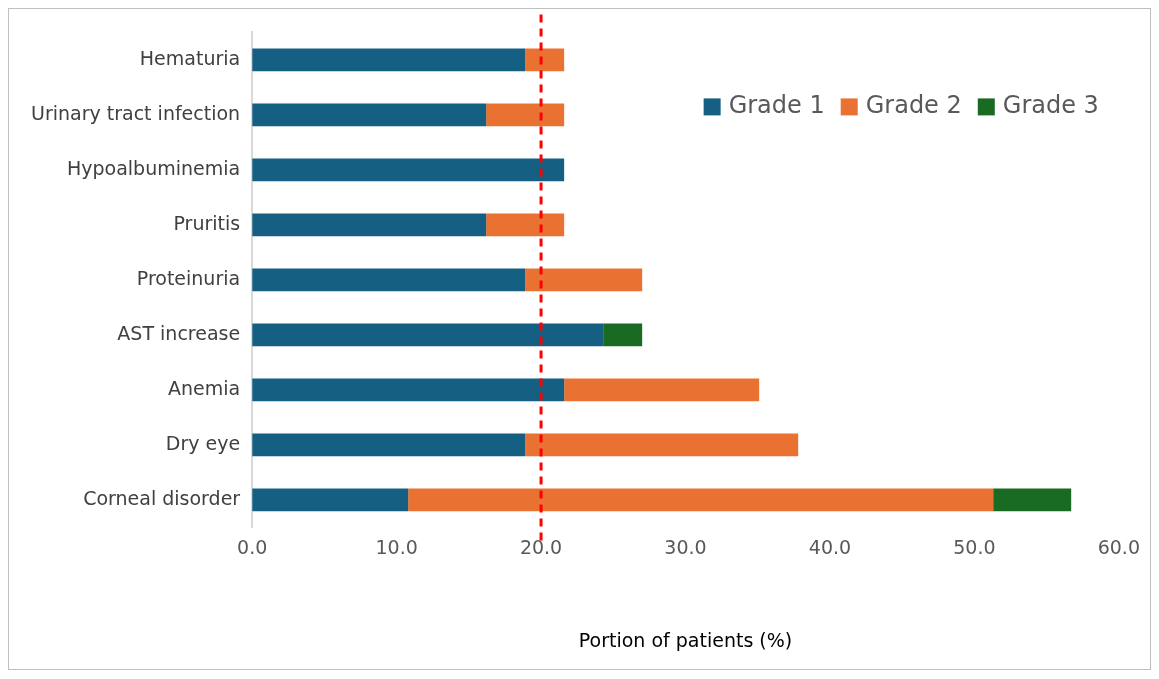 Image resolution: width=1159 pixels, height=679 pixels. Describe the element at coordinates (830, 546) in the screenshot. I see `x-tick-label: 40.0` at that location.